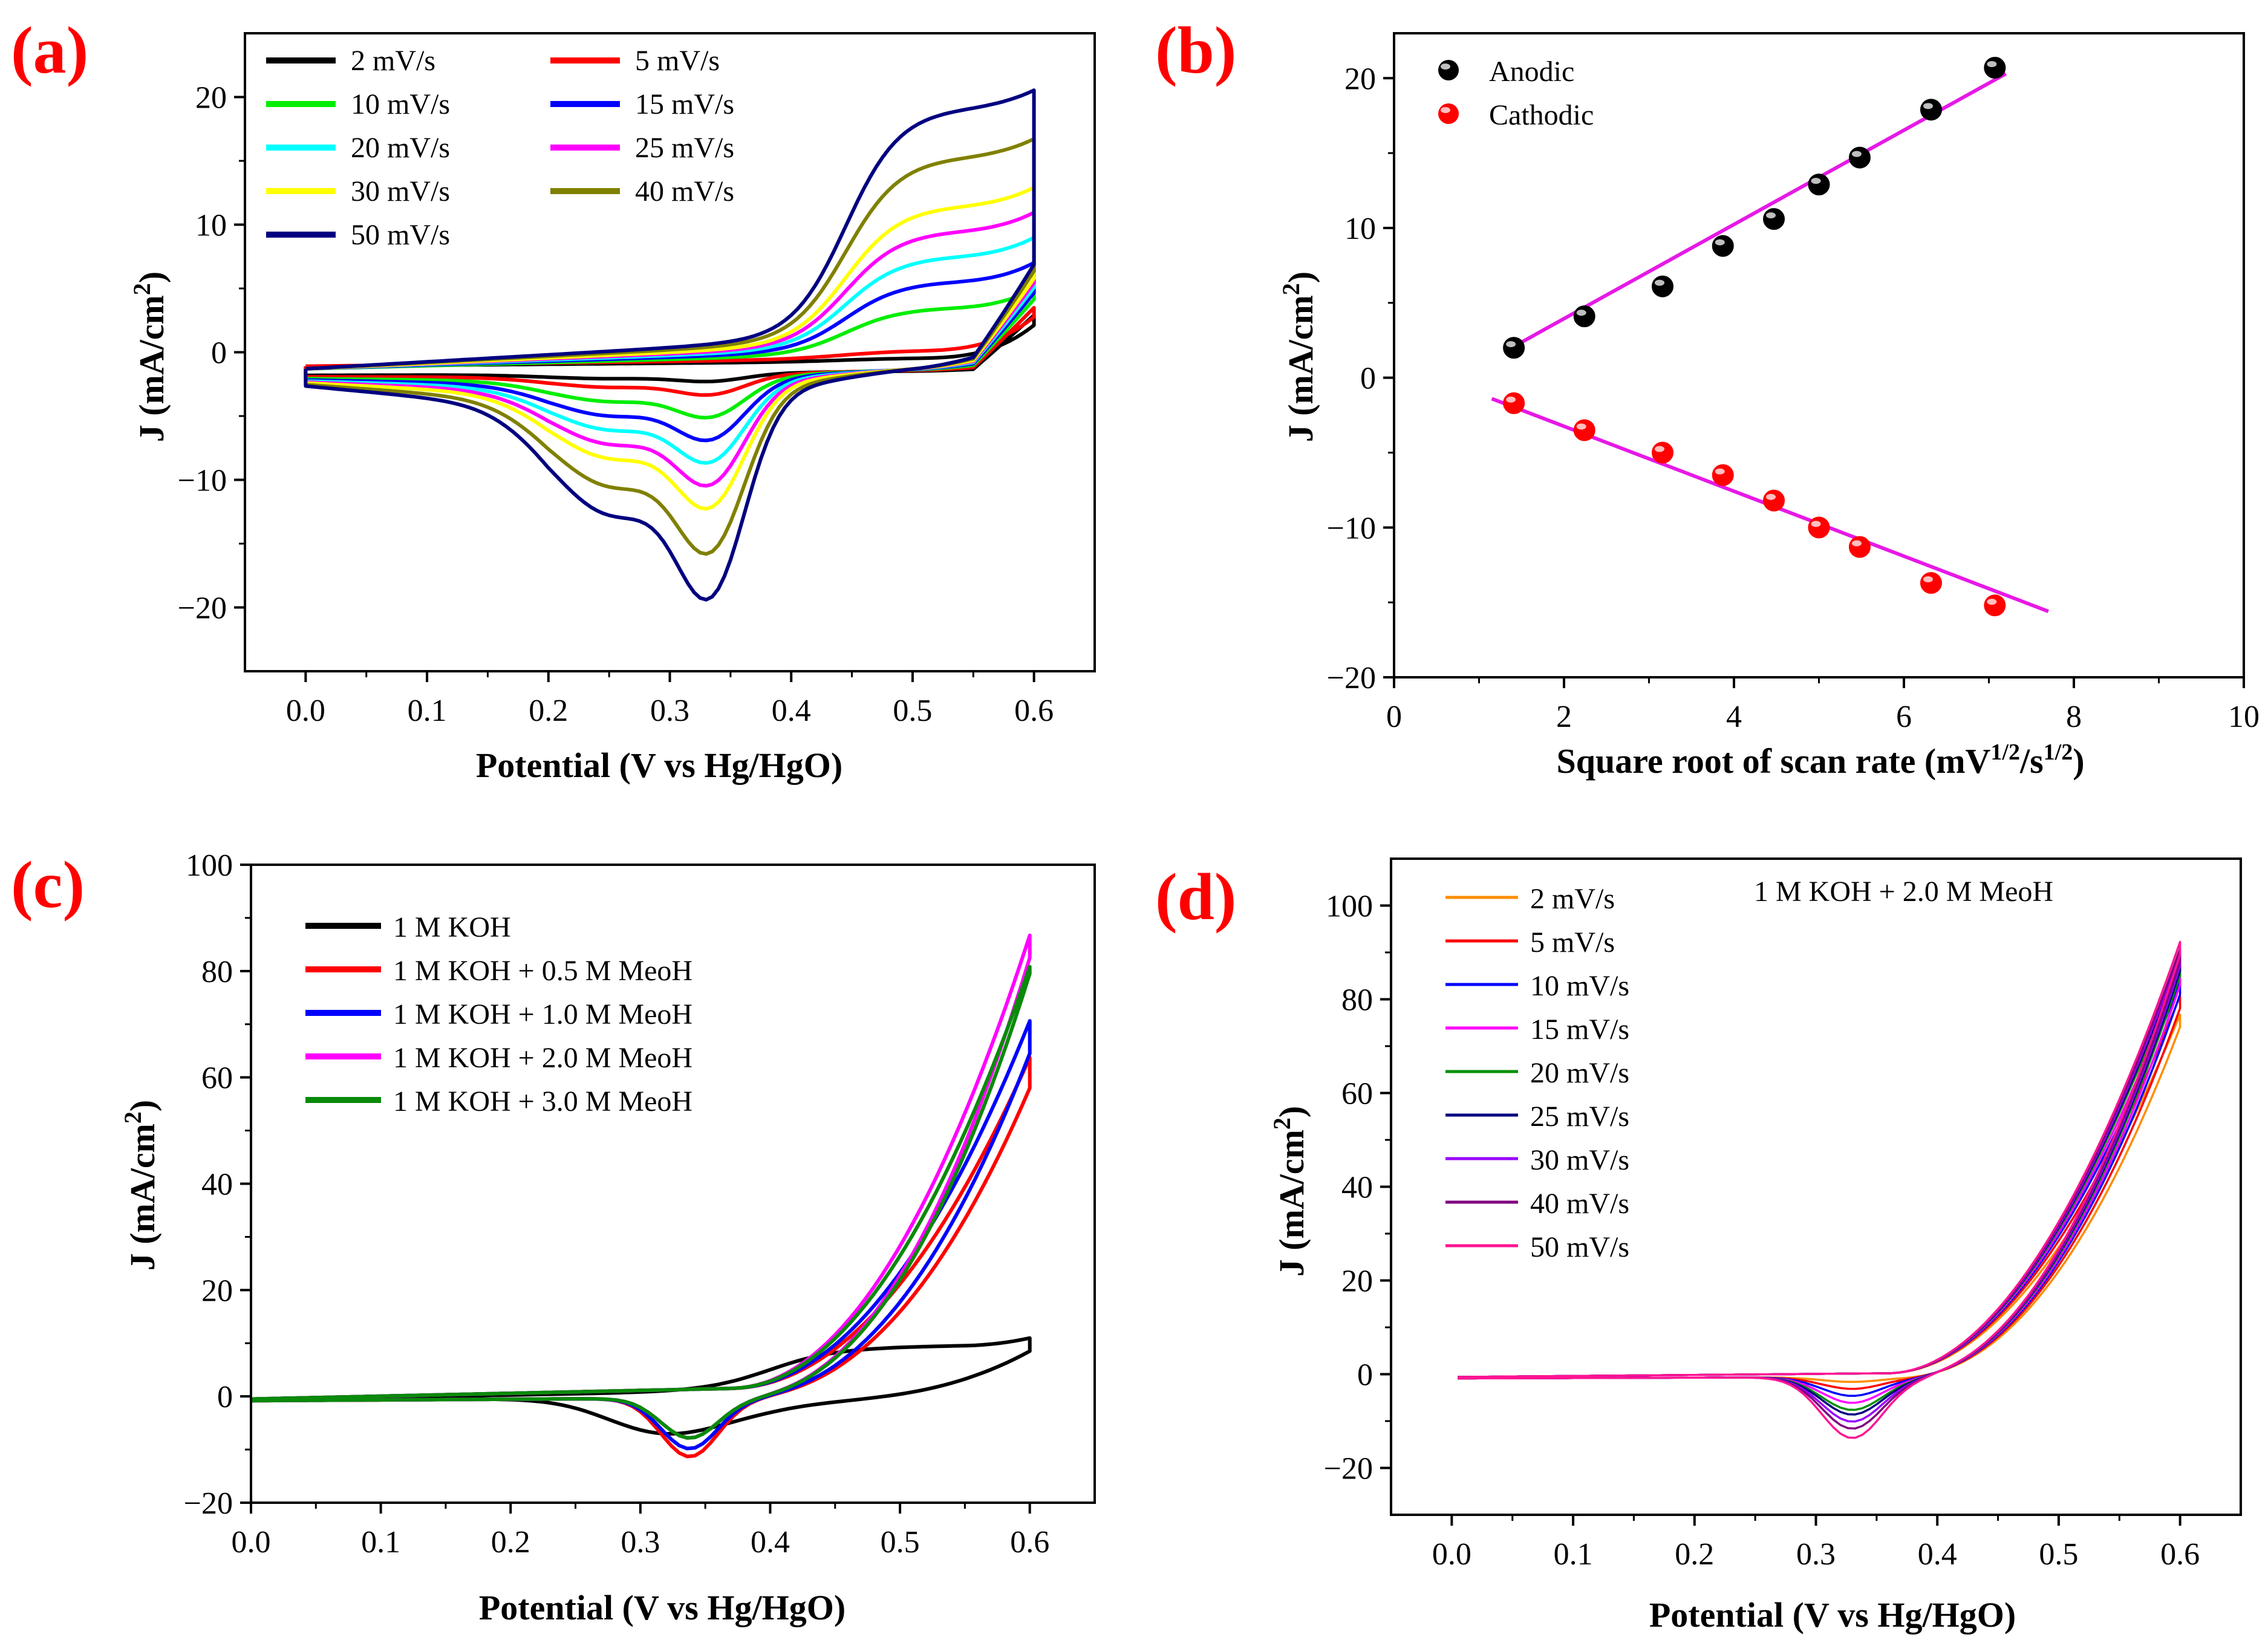  Describe the element at coordinates (1819, 355) in the screenshot. I see `panel-b-frame` at that location.